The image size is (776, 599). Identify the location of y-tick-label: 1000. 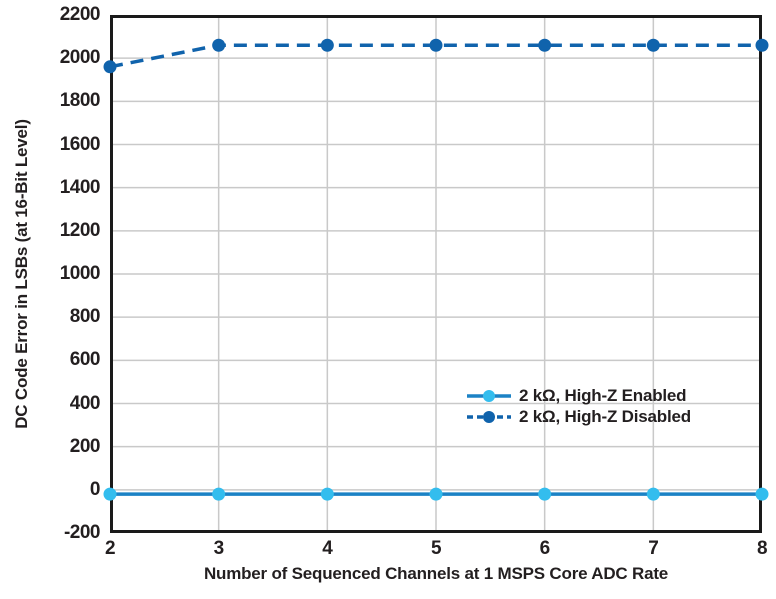
(80, 273).